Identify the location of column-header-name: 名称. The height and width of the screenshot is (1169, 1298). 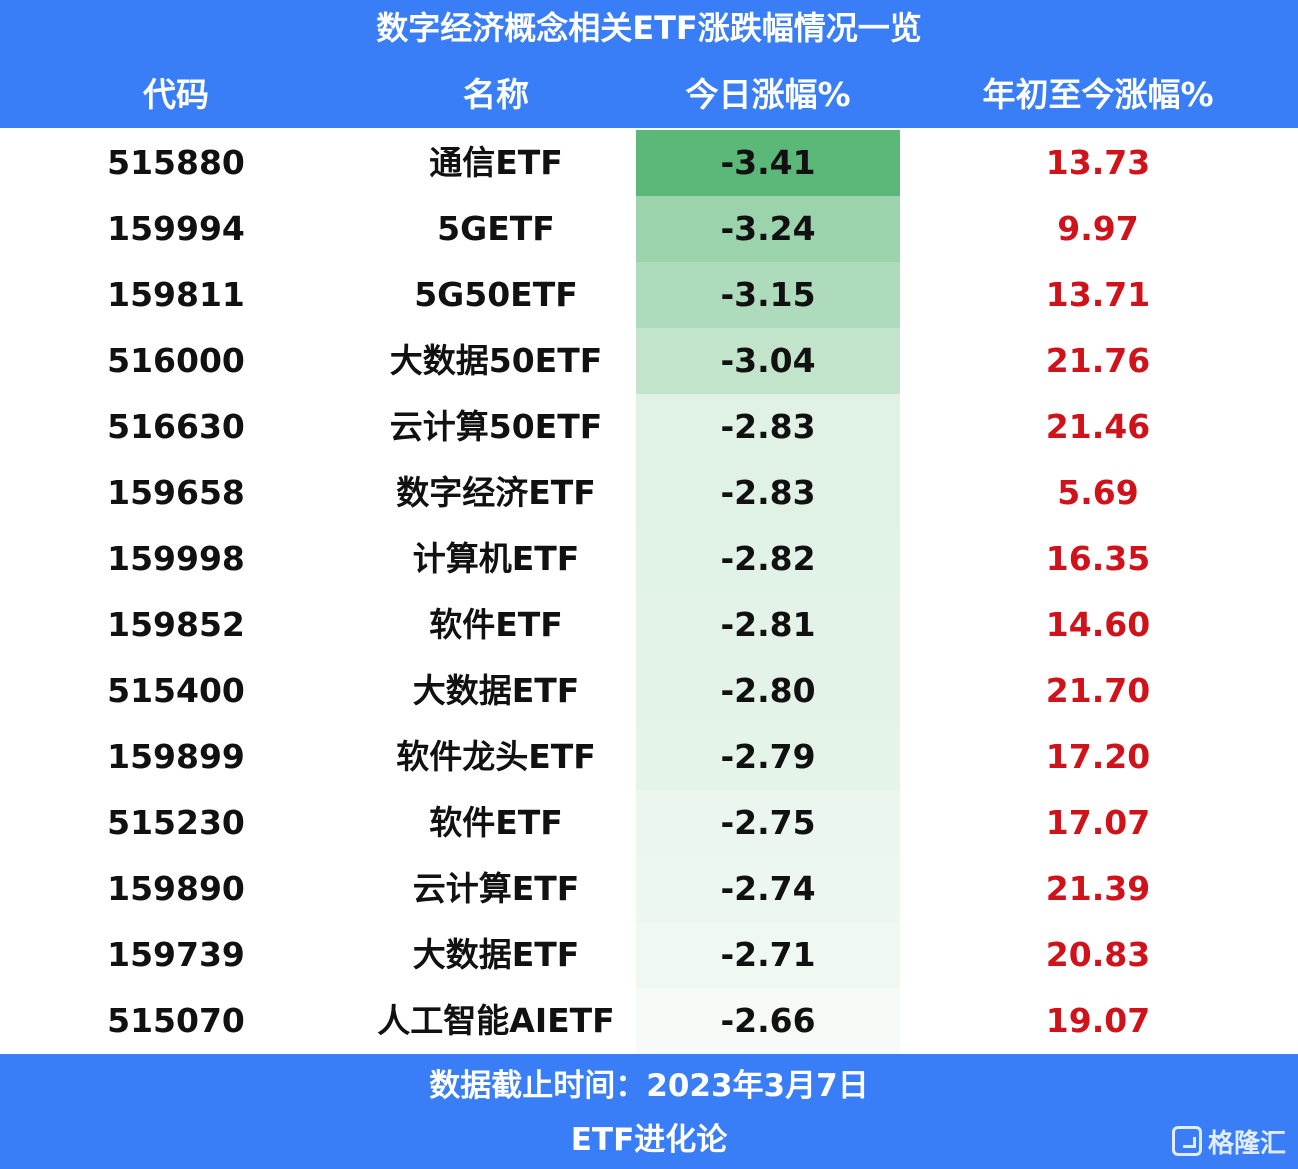
(496, 94).